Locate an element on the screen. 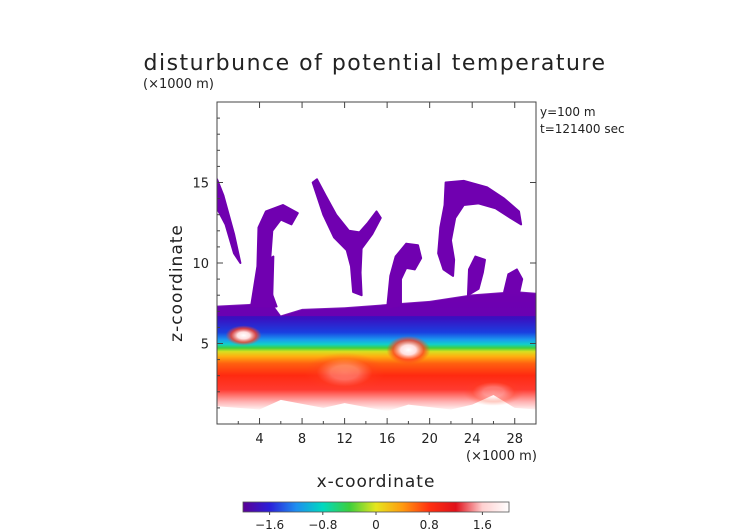 The image size is (752, 532). y-tick-label: 10 is located at coordinates (200, 264).